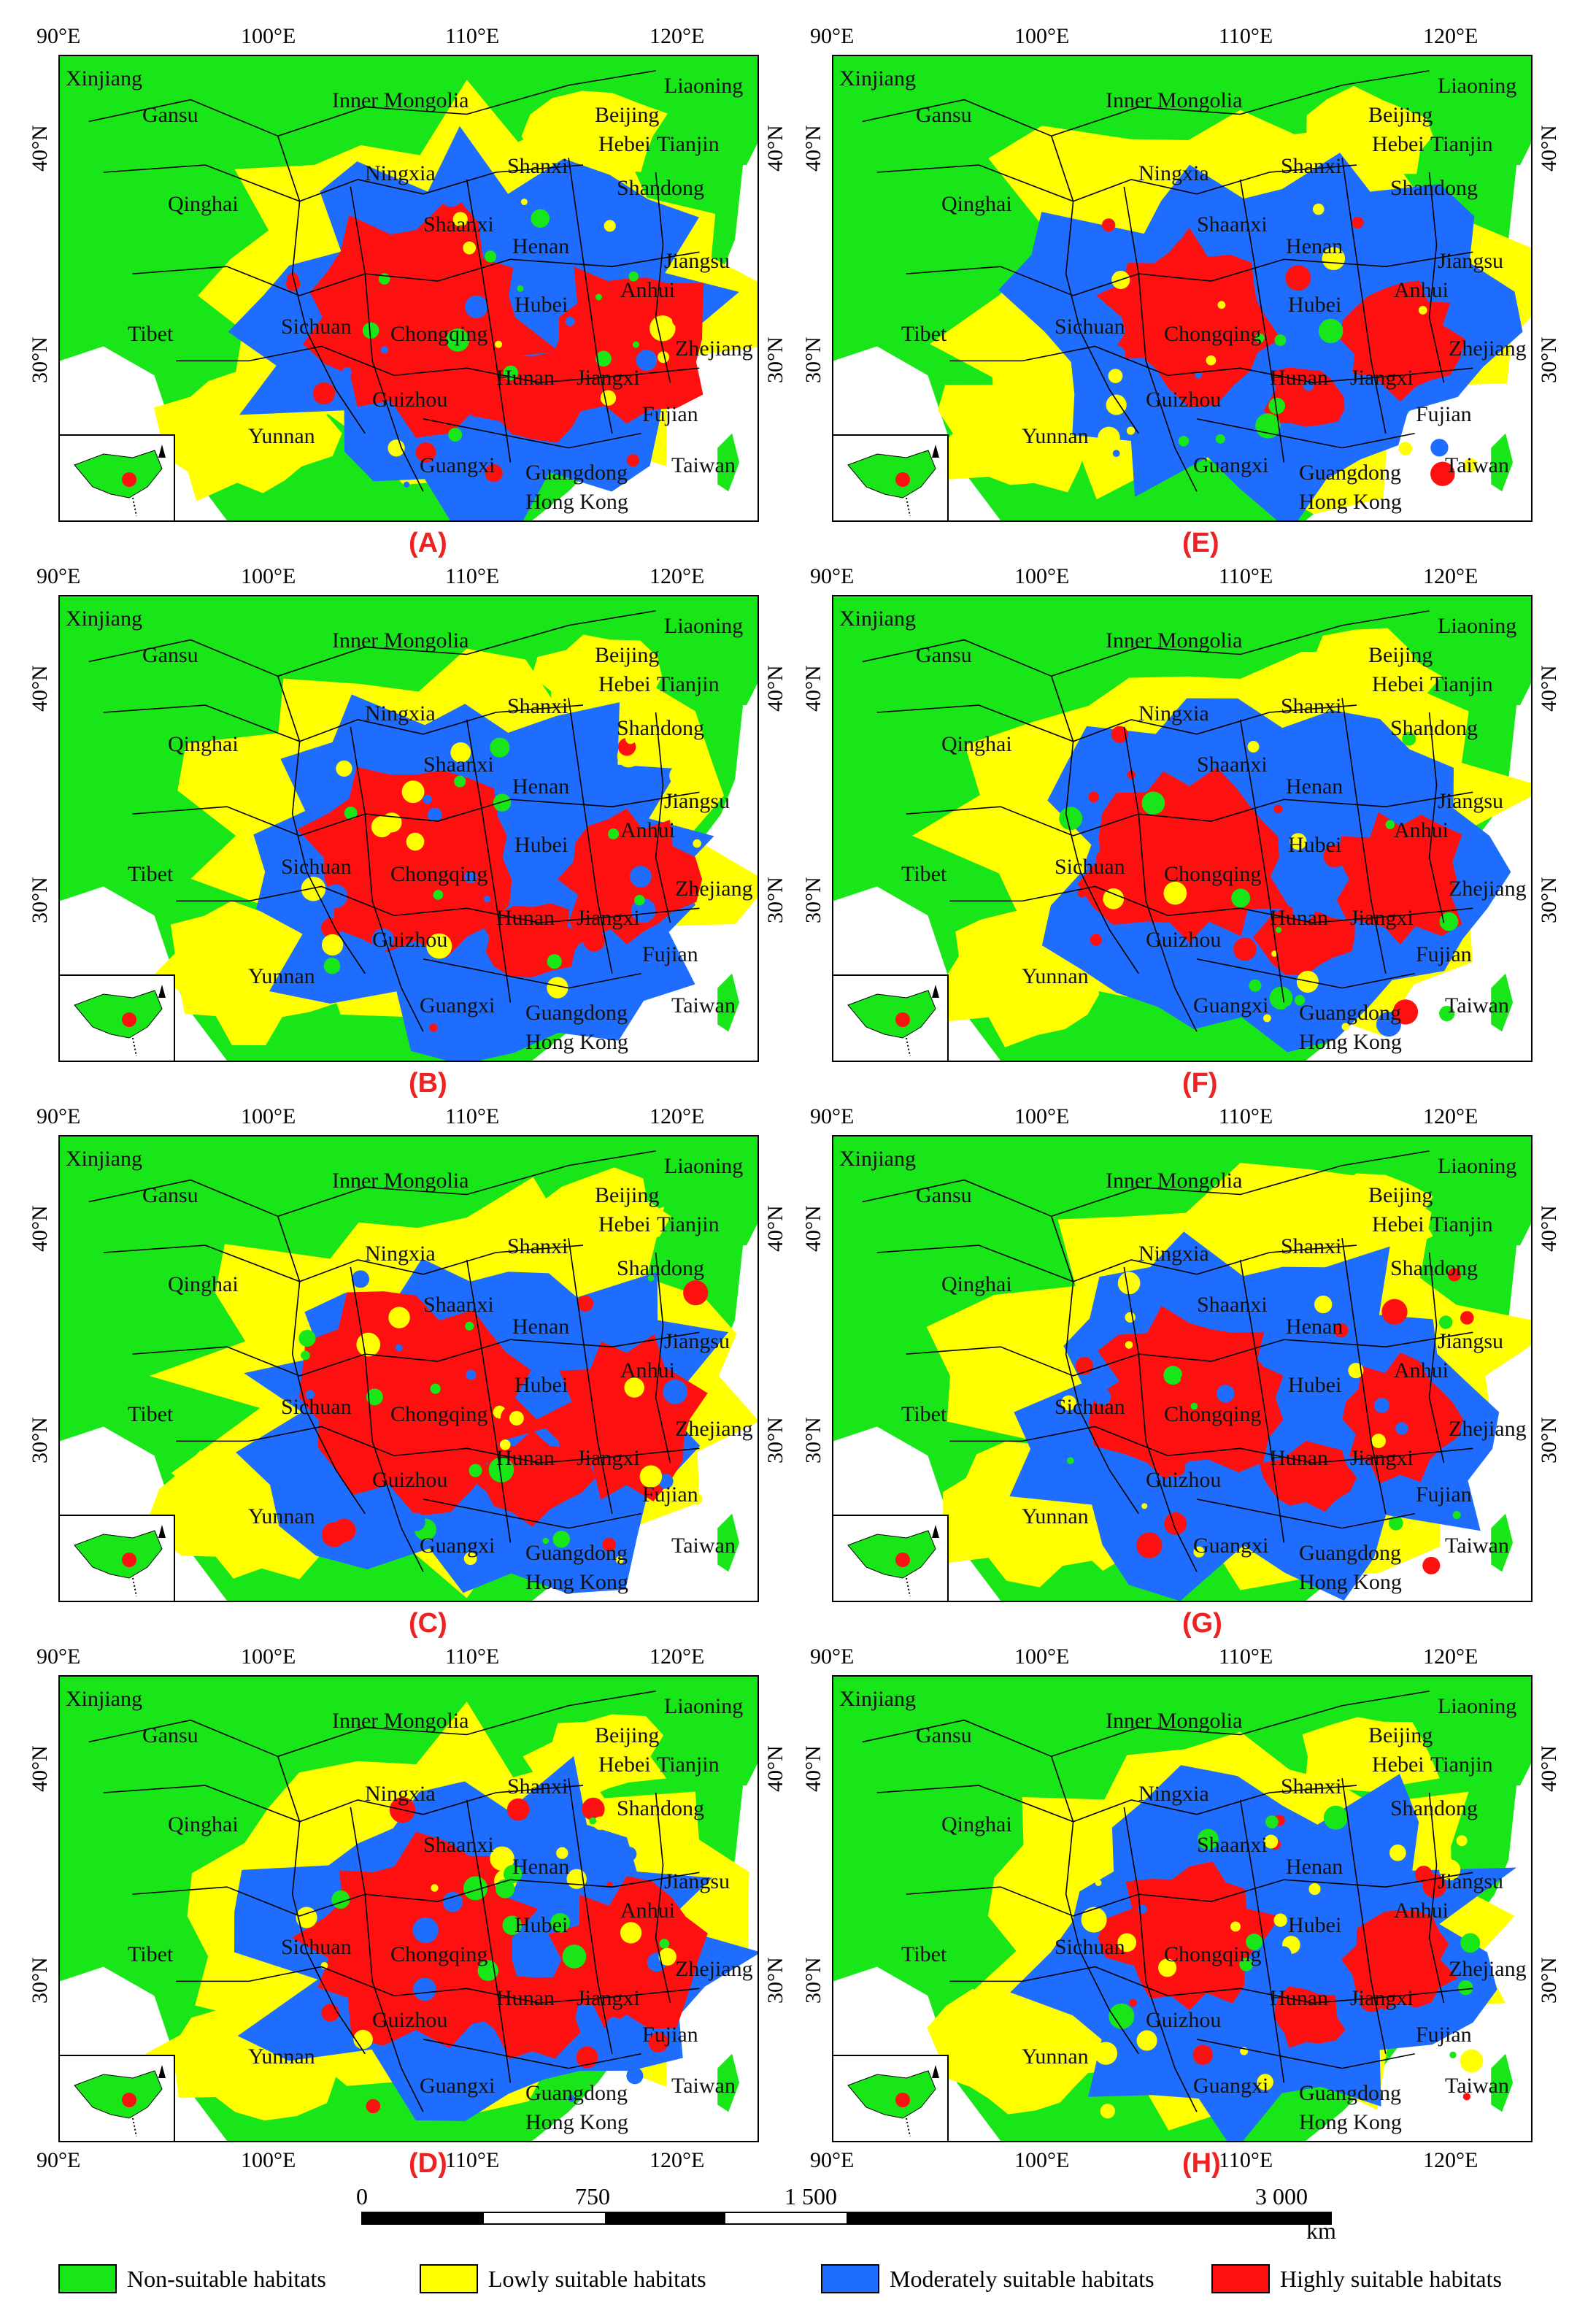  I want to click on legend-label: Highly suitable habitats, so click(1391, 2278).